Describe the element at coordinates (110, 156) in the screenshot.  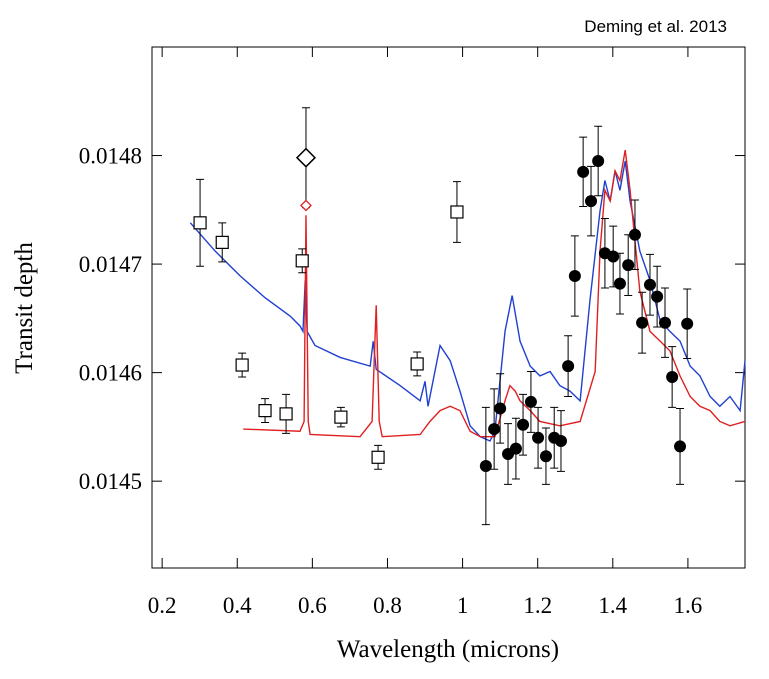
I see `y-tick-label: 0.0148` at that location.